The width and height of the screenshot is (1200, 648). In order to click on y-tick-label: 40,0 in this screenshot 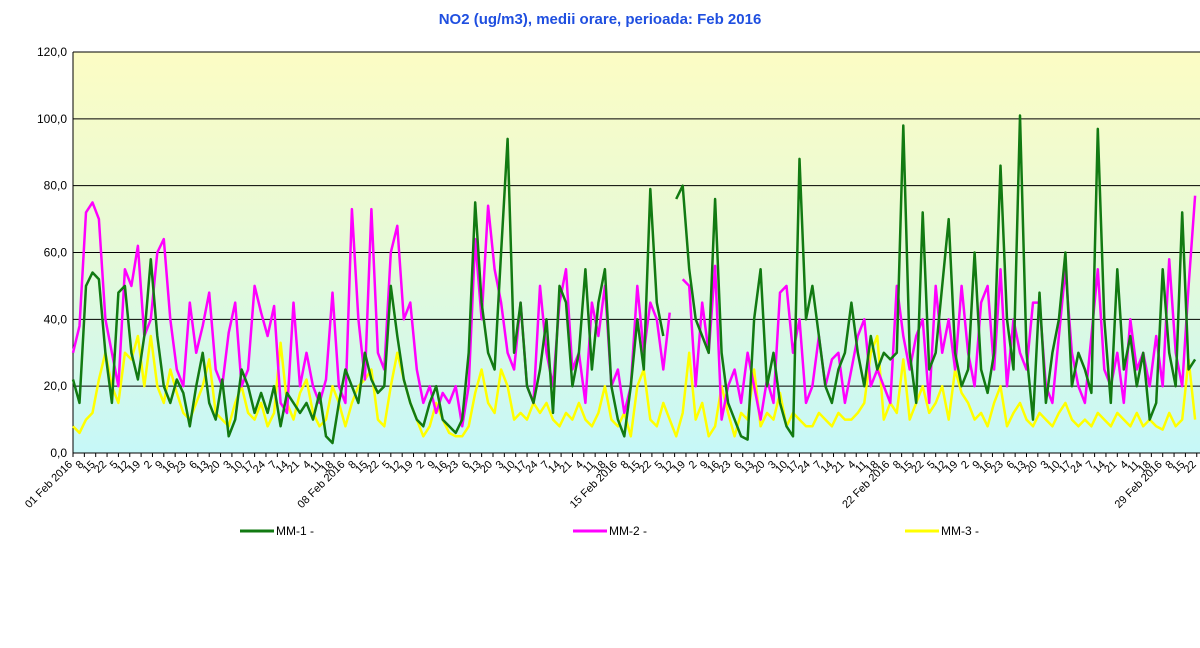, I will do `click(56, 319)`.